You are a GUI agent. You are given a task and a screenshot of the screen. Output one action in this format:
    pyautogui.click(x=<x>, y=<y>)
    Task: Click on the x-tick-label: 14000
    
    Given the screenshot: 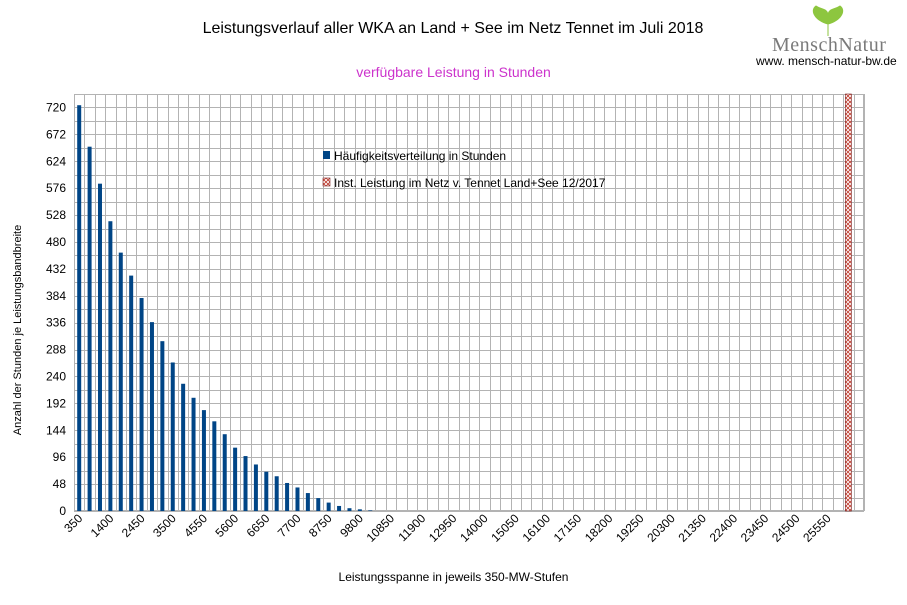 What is the action you would take?
    pyautogui.click(x=474, y=528)
    